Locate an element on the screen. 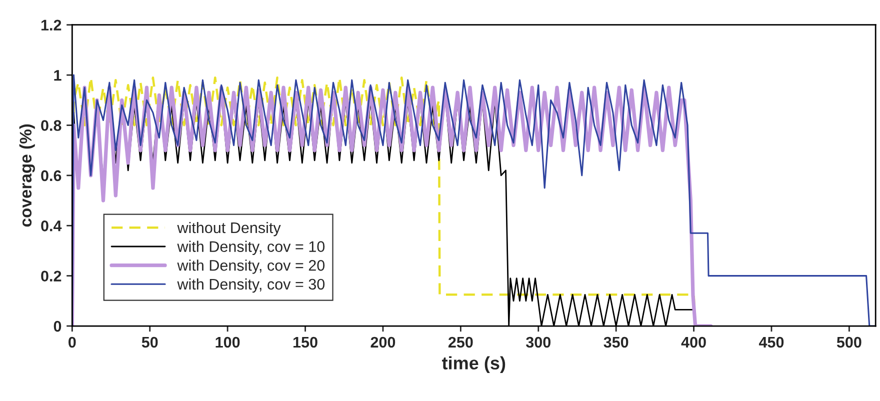  x-tick-label: 100 is located at coordinates (228, 342).